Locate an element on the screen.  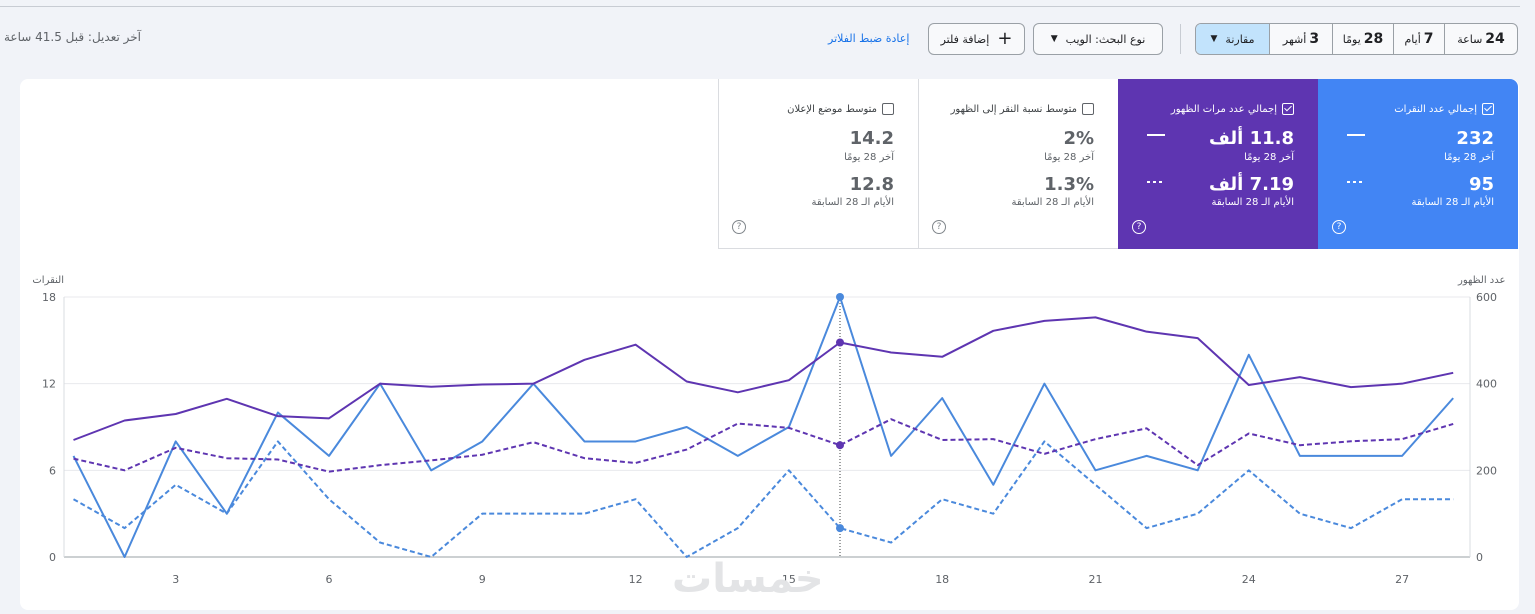
metric-values-clicks: 232 آخر 28 يومًا 95 الأيام الـ 28 السابقة? is located at coordinates (1418, 125).